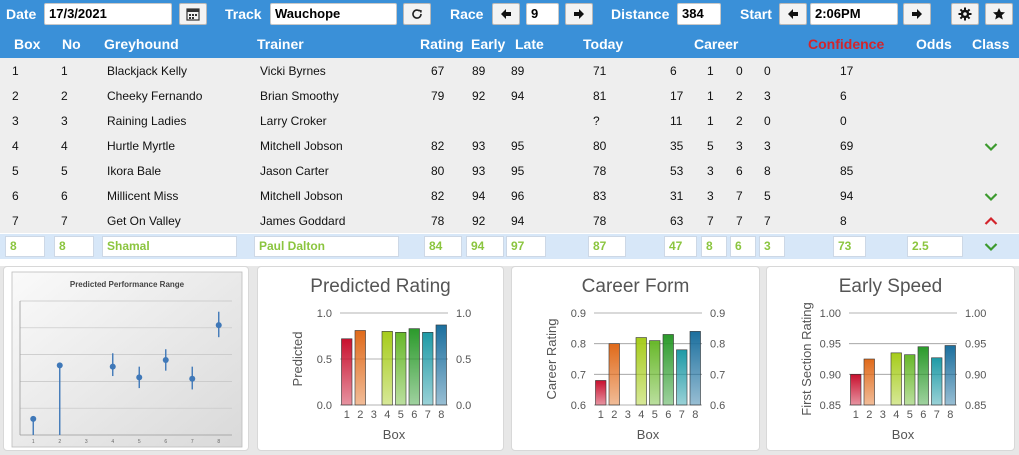 The image size is (1019, 455). Describe the element at coordinates (934, 44) in the screenshot. I see `header-odds: Odds` at that location.